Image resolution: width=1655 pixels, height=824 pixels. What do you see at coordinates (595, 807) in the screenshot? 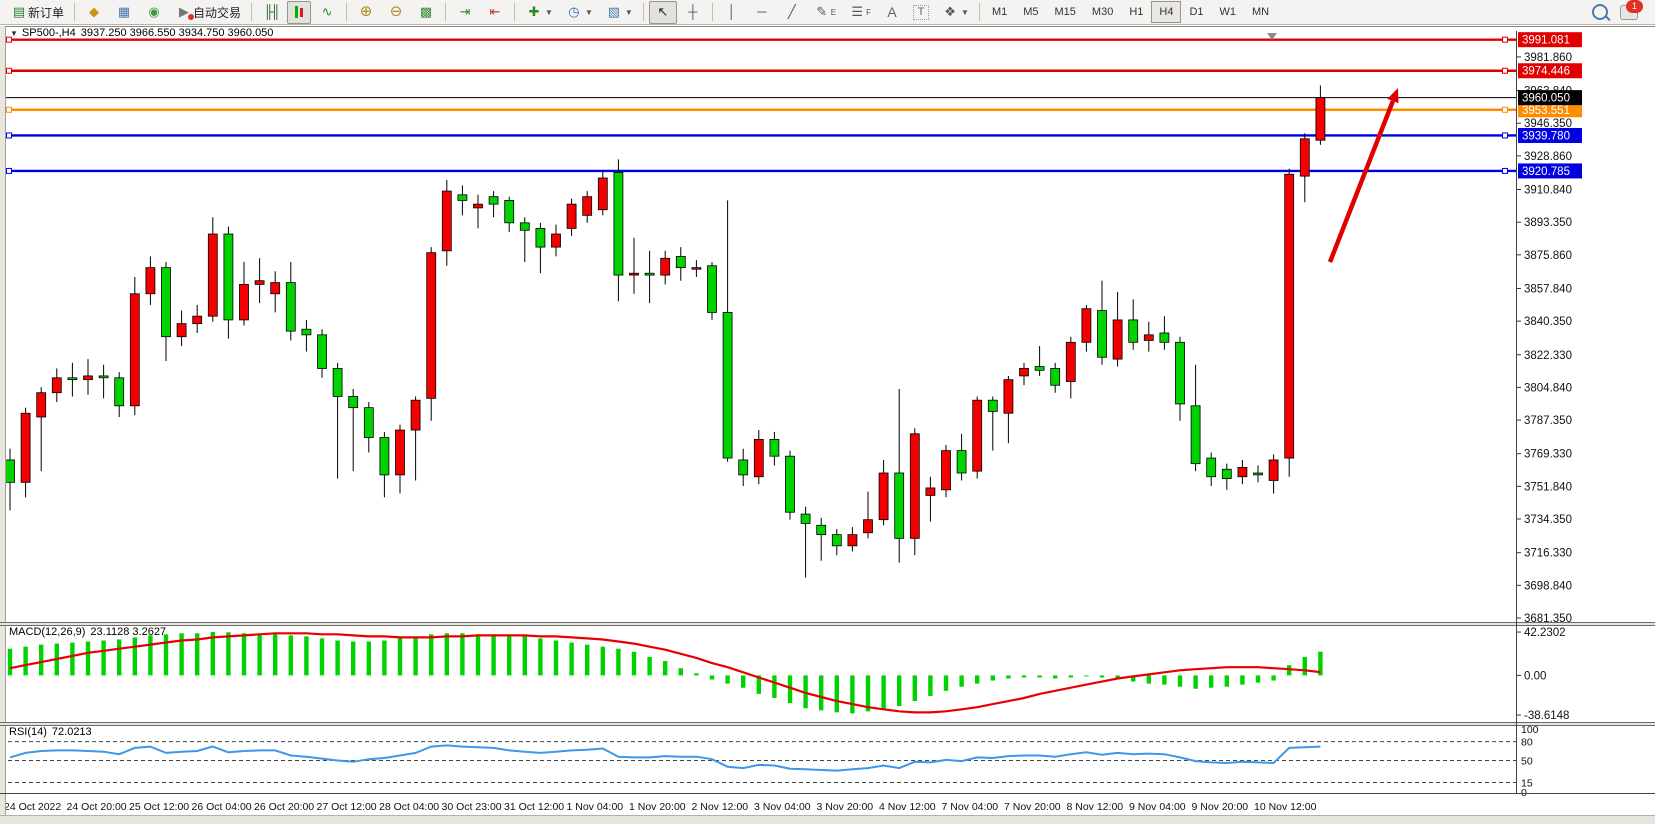
I see `date-axis-label: 1 Nov 04:00` at bounding box center [595, 807].